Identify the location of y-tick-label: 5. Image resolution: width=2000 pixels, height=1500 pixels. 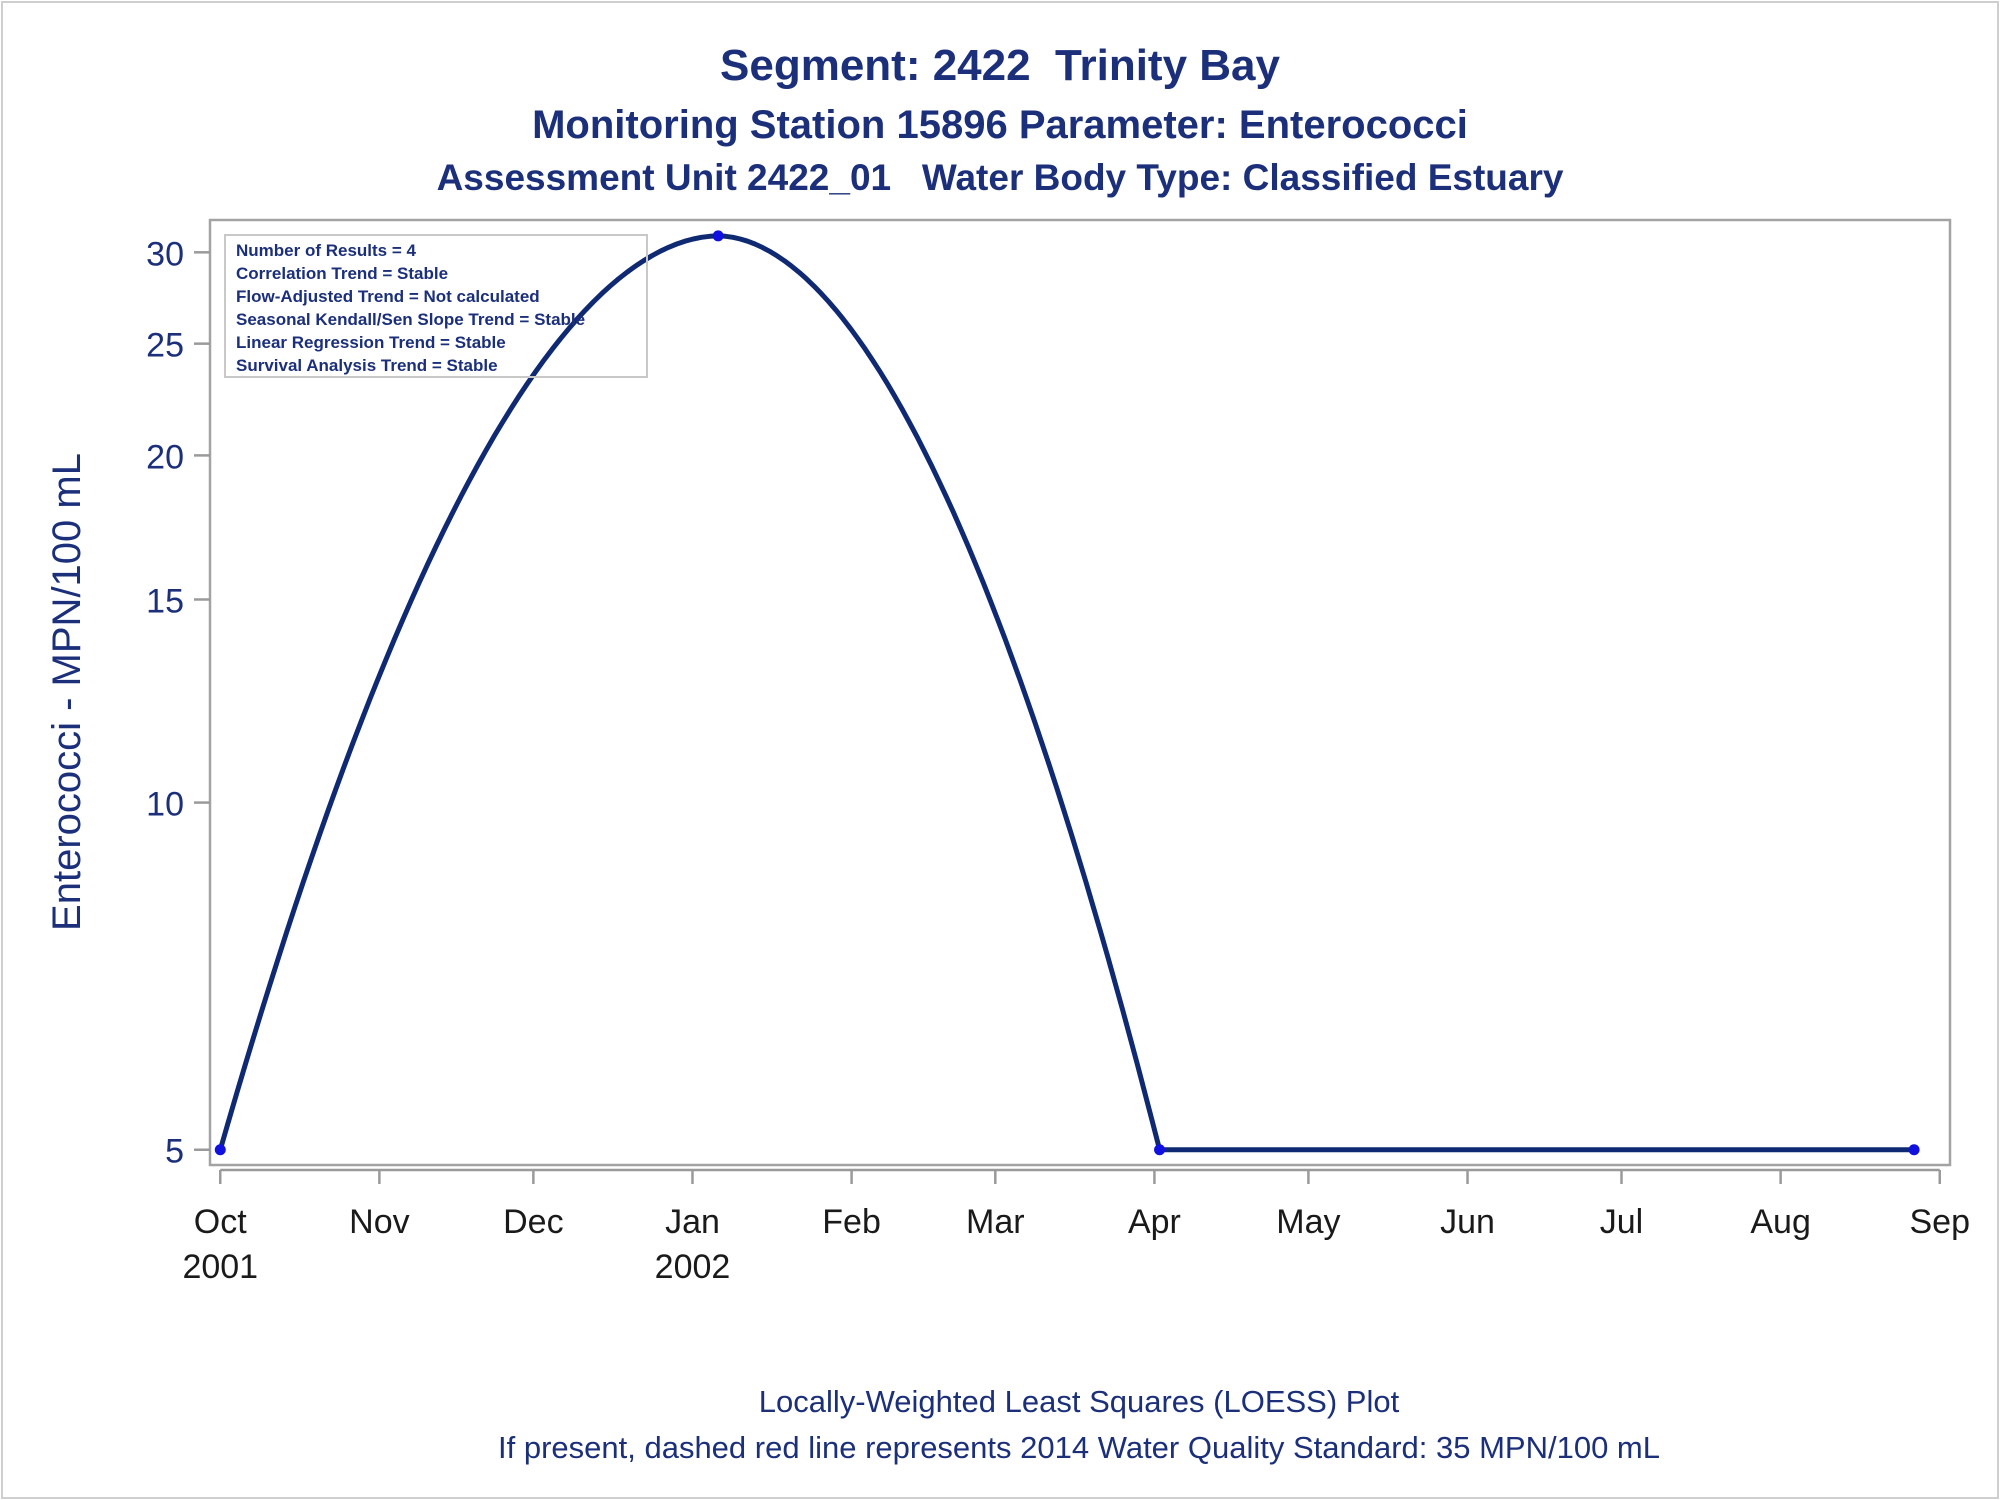
(174, 1152).